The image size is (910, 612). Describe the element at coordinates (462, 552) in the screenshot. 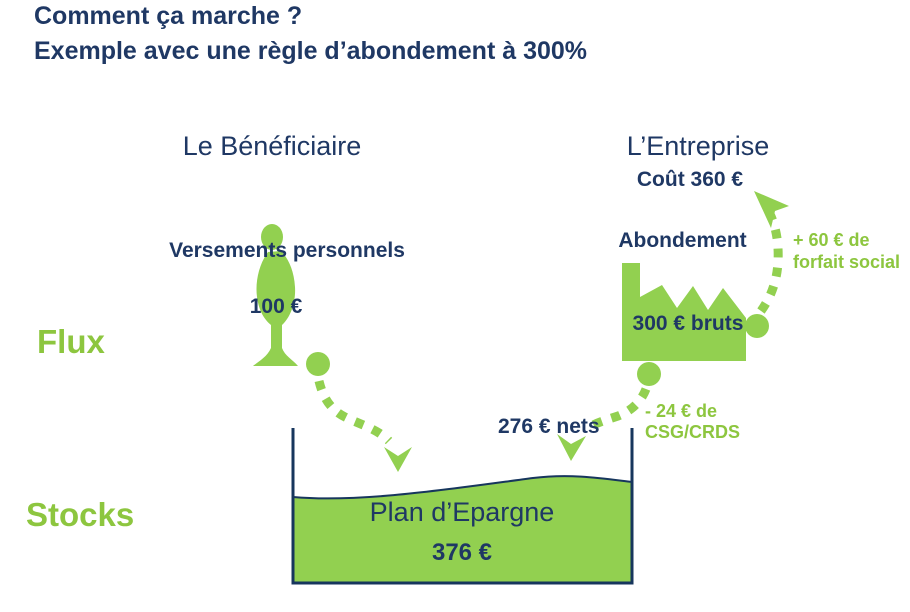

I see `savings-plan-amount: 376 €` at that location.